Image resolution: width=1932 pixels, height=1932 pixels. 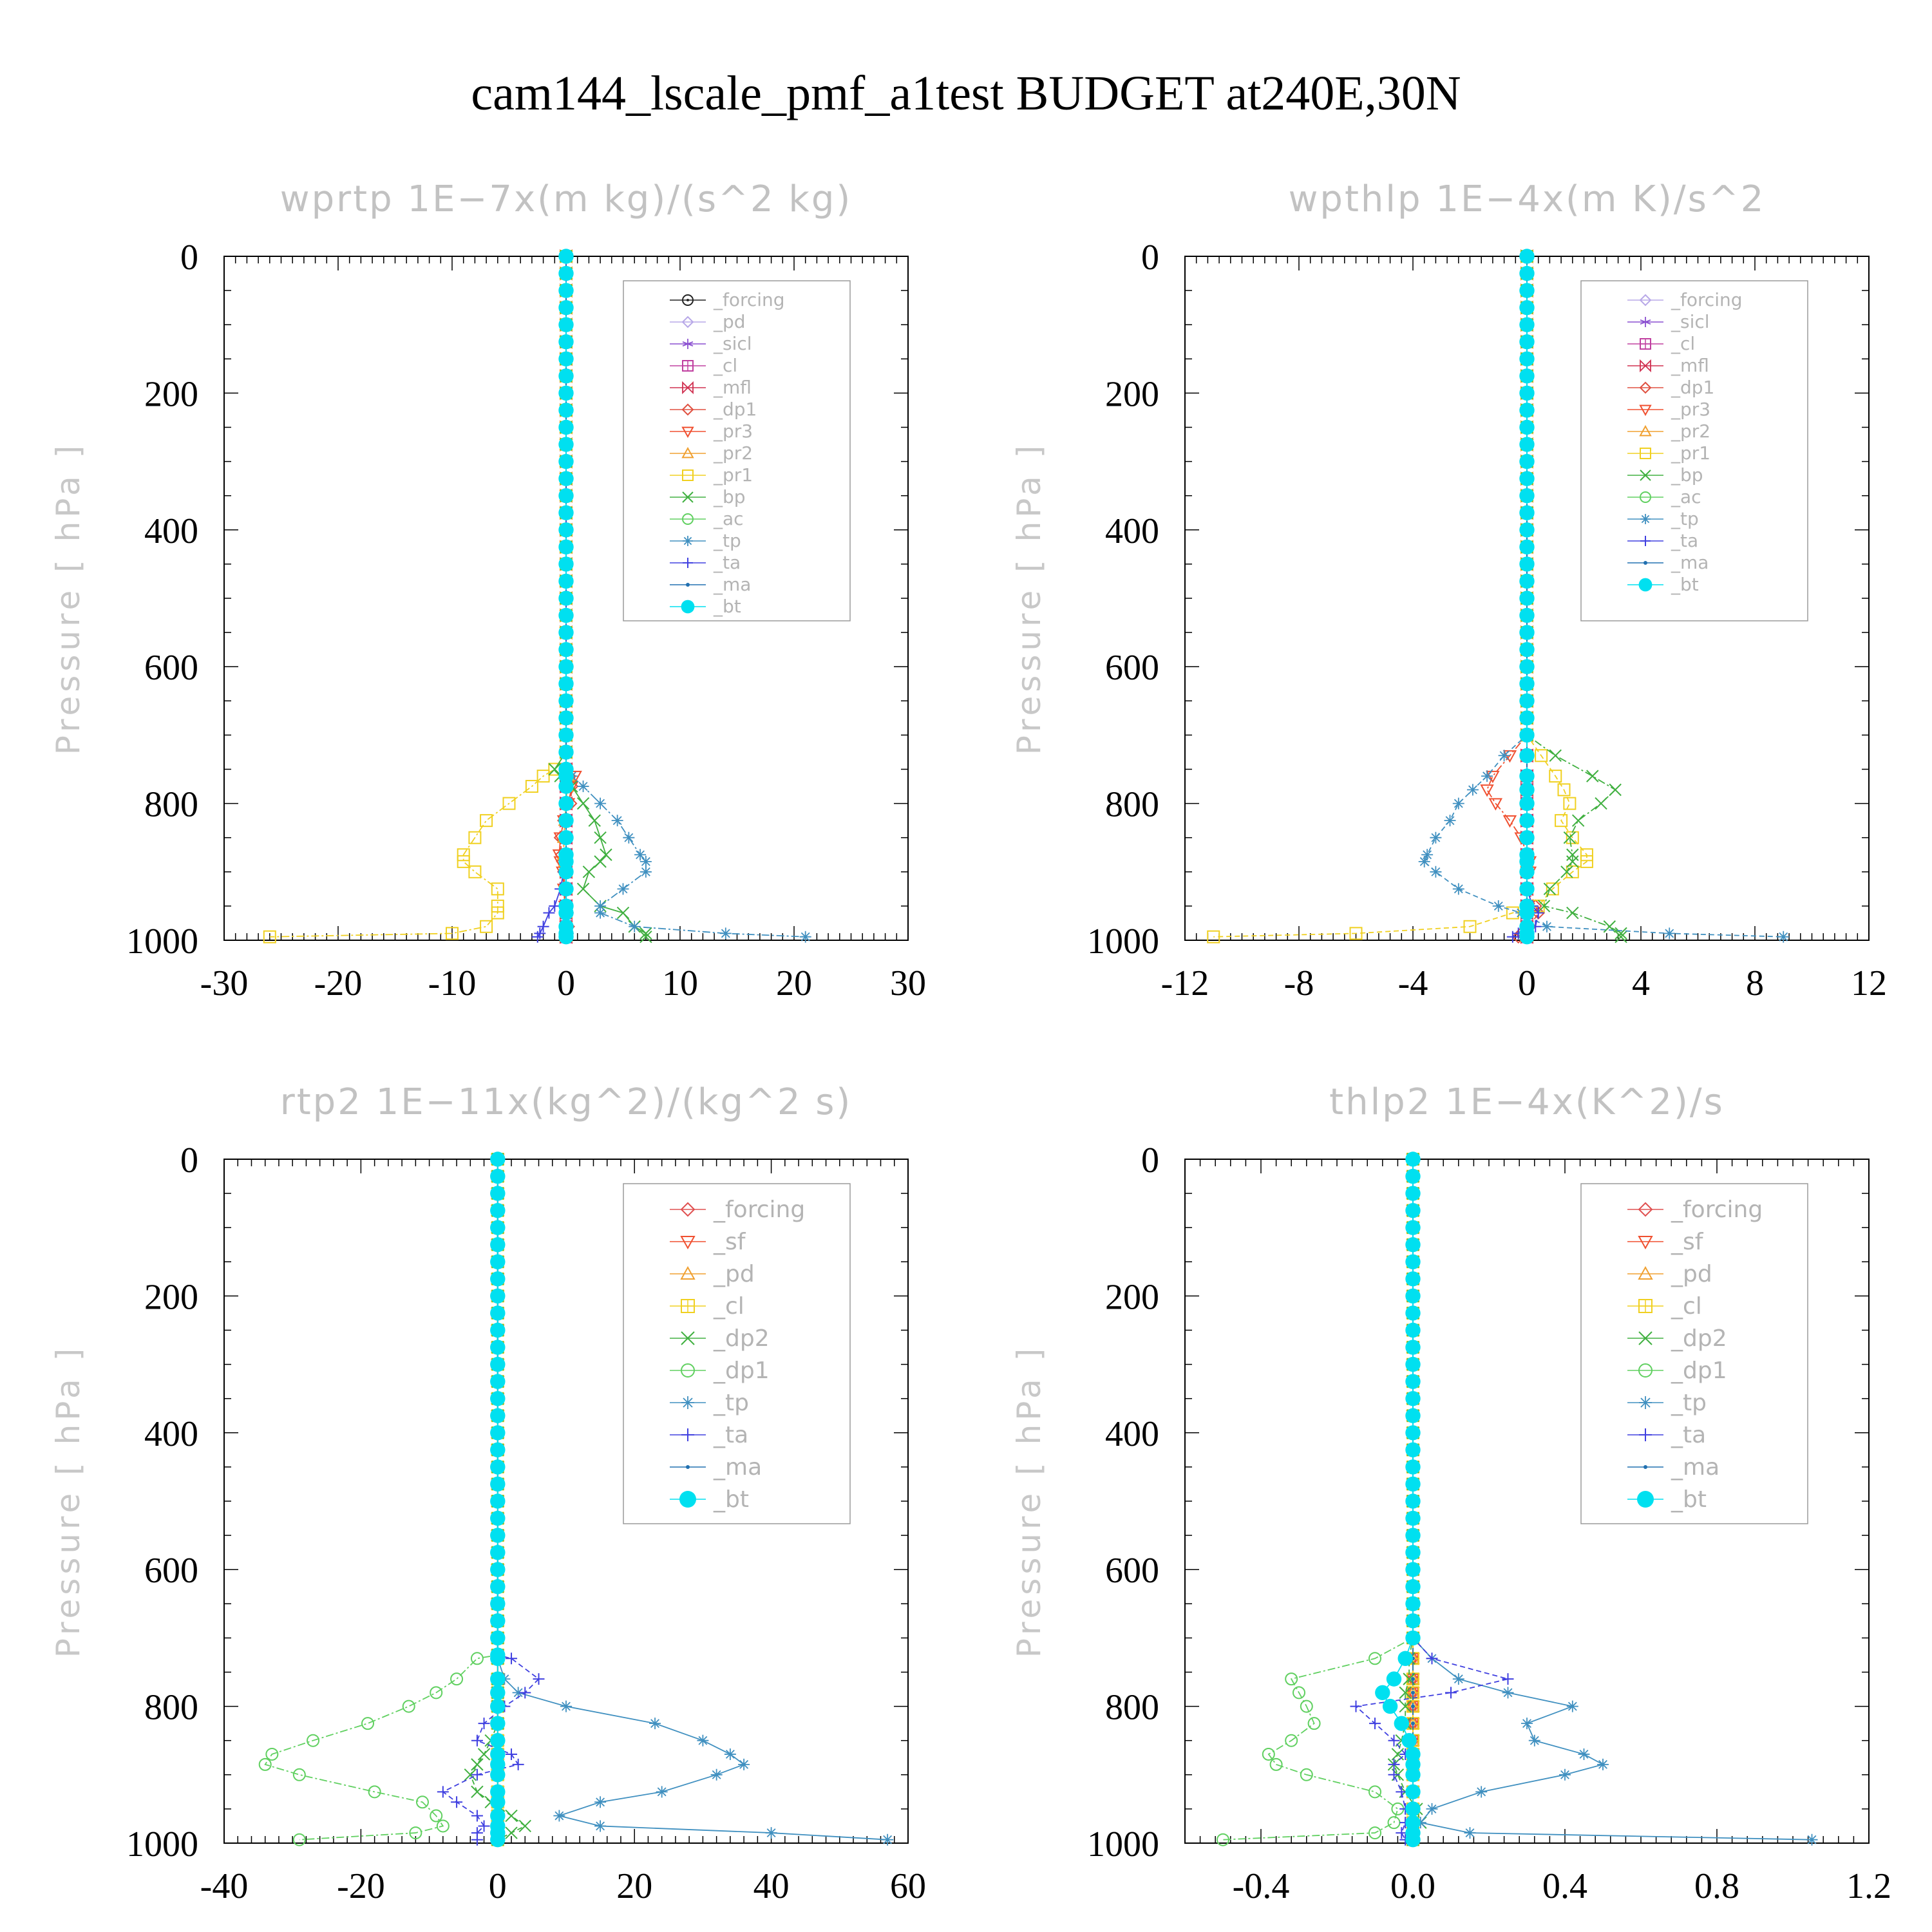 I want to click on legend-label: _sf, so click(x=1688, y=1242).